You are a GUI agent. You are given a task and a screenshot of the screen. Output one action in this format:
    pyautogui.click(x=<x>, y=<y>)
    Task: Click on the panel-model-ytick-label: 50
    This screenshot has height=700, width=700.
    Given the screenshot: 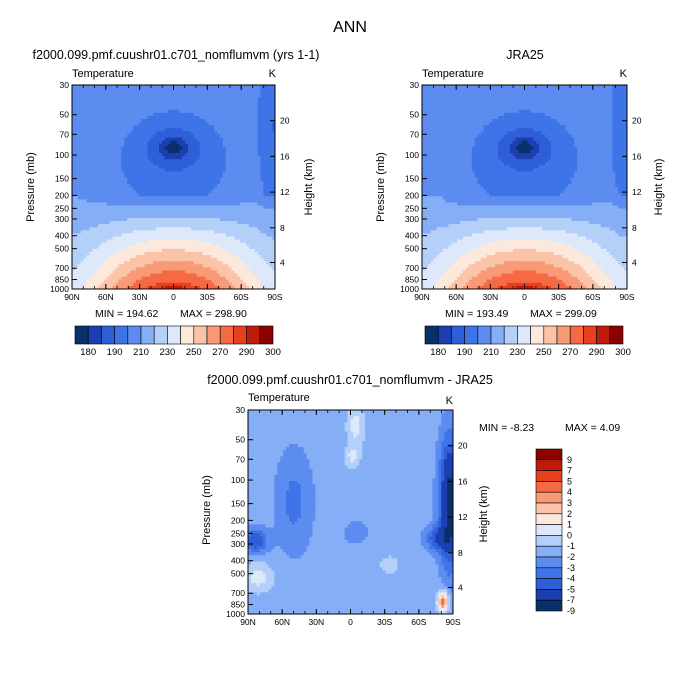 What is the action you would take?
    pyautogui.click(x=65, y=115)
    